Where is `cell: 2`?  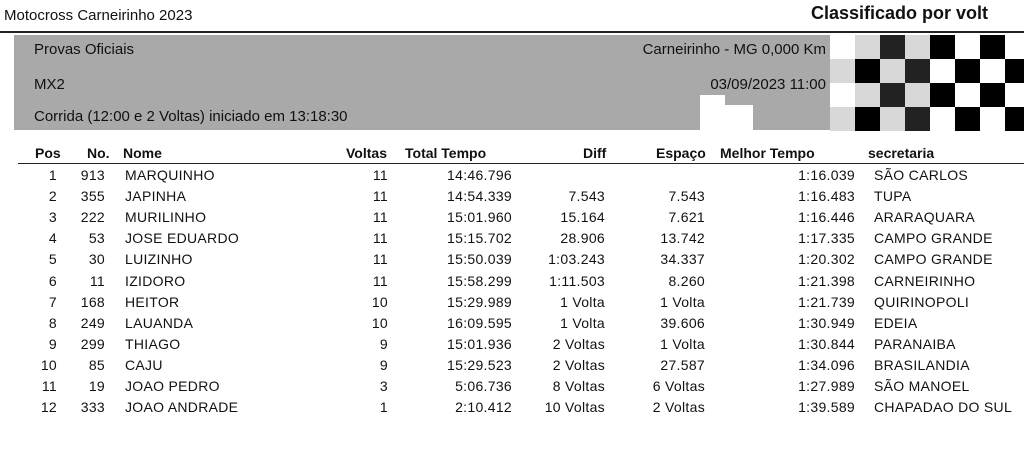
cell: 2 is located at coordinates (52, 196).